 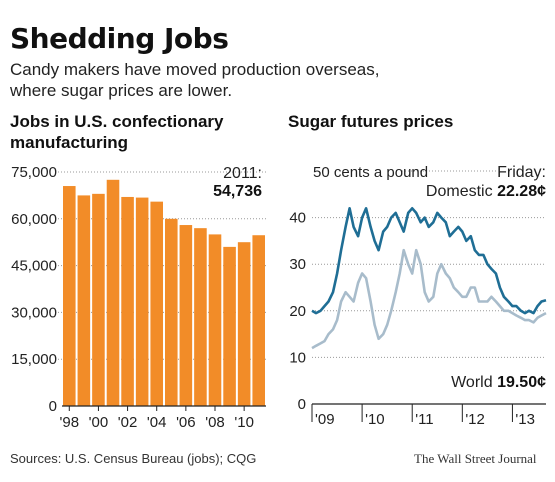 I want to click on page-title: Shedding Jobs, so click(x=119, y=38).